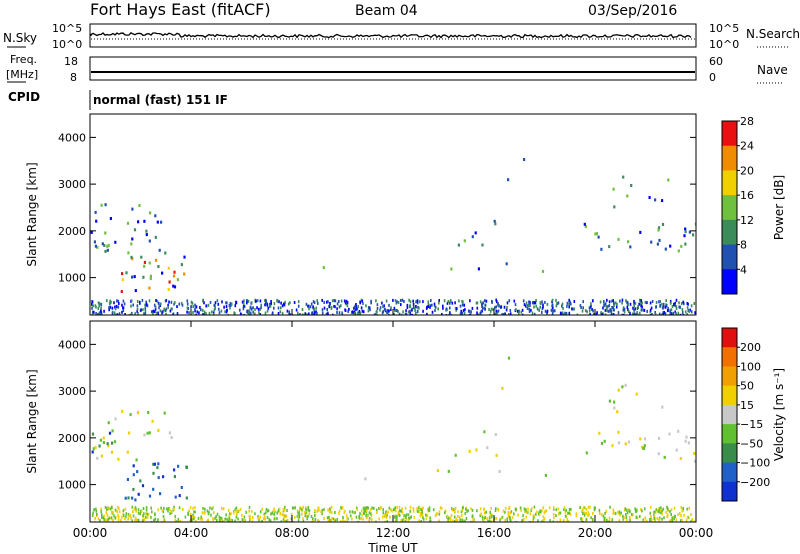 Image resolution: width=800 pixels, height=554 pixels. What do you see at coordinates (494, 533) in the screenshot?
I see `x-tick-label: 16:00` at bounding box center [494, 533].